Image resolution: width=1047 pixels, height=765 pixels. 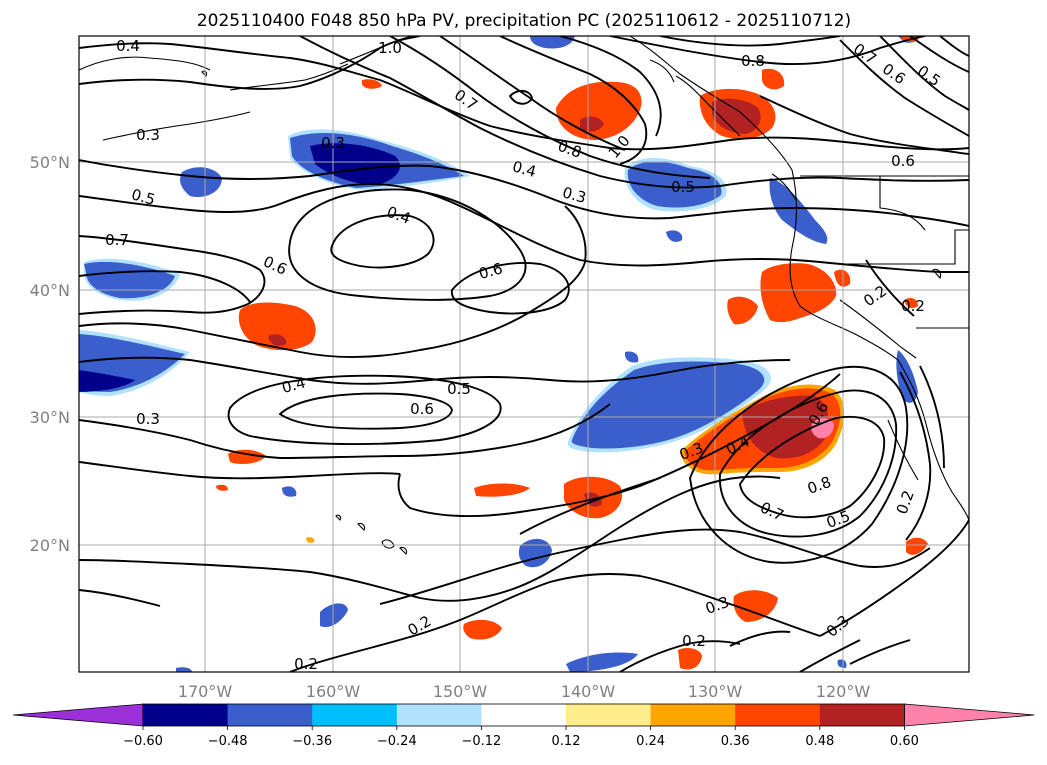 I want to click on colorbar-tick-label: −0.12, so click(x=481, y=741).